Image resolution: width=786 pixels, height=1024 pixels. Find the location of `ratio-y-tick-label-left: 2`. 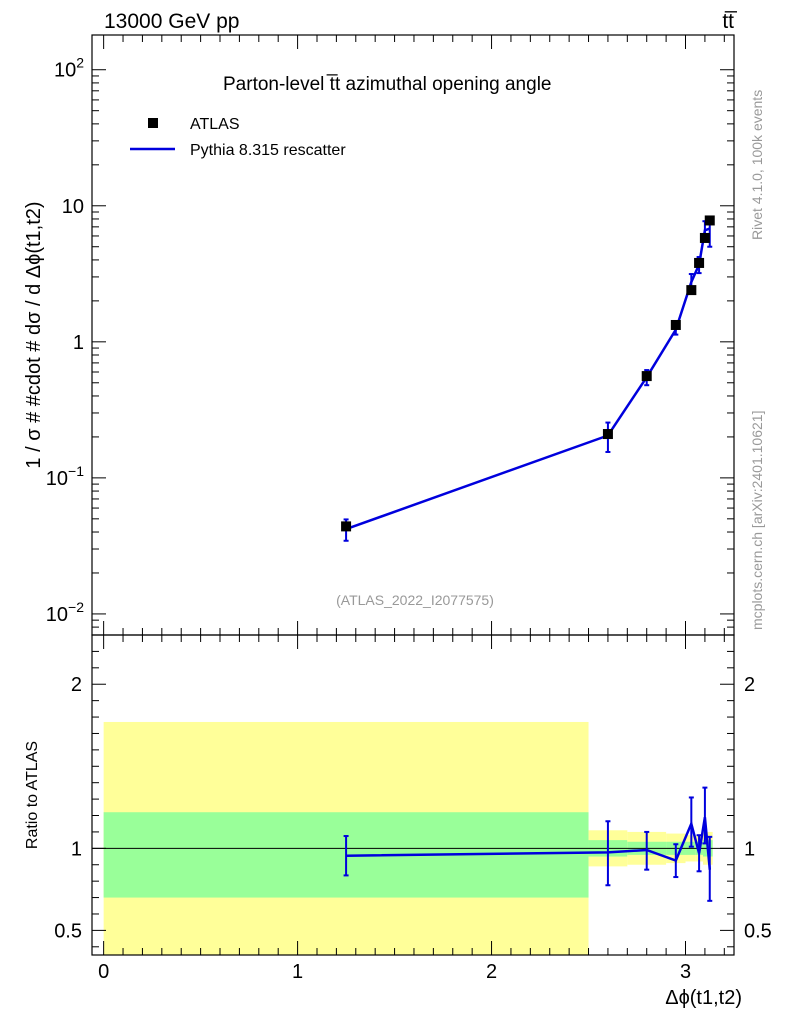

ratio-y-tick-label-left: 2 is located at coordinates (76, 685).